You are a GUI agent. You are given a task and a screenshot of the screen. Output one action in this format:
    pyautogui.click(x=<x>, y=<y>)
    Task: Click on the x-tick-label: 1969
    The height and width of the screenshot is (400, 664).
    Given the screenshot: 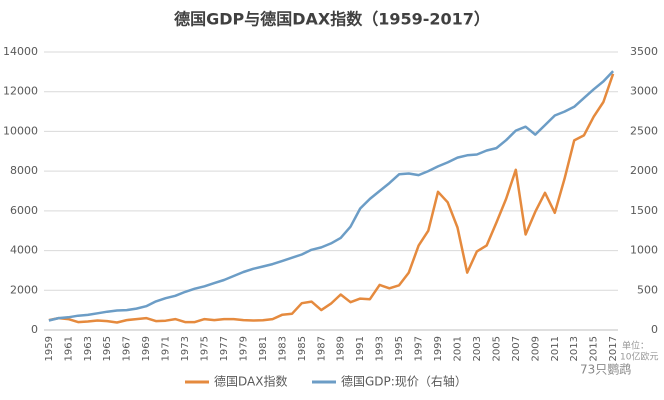 What is the action you would take?
    pyautogui.click(x=146, y=348)
    